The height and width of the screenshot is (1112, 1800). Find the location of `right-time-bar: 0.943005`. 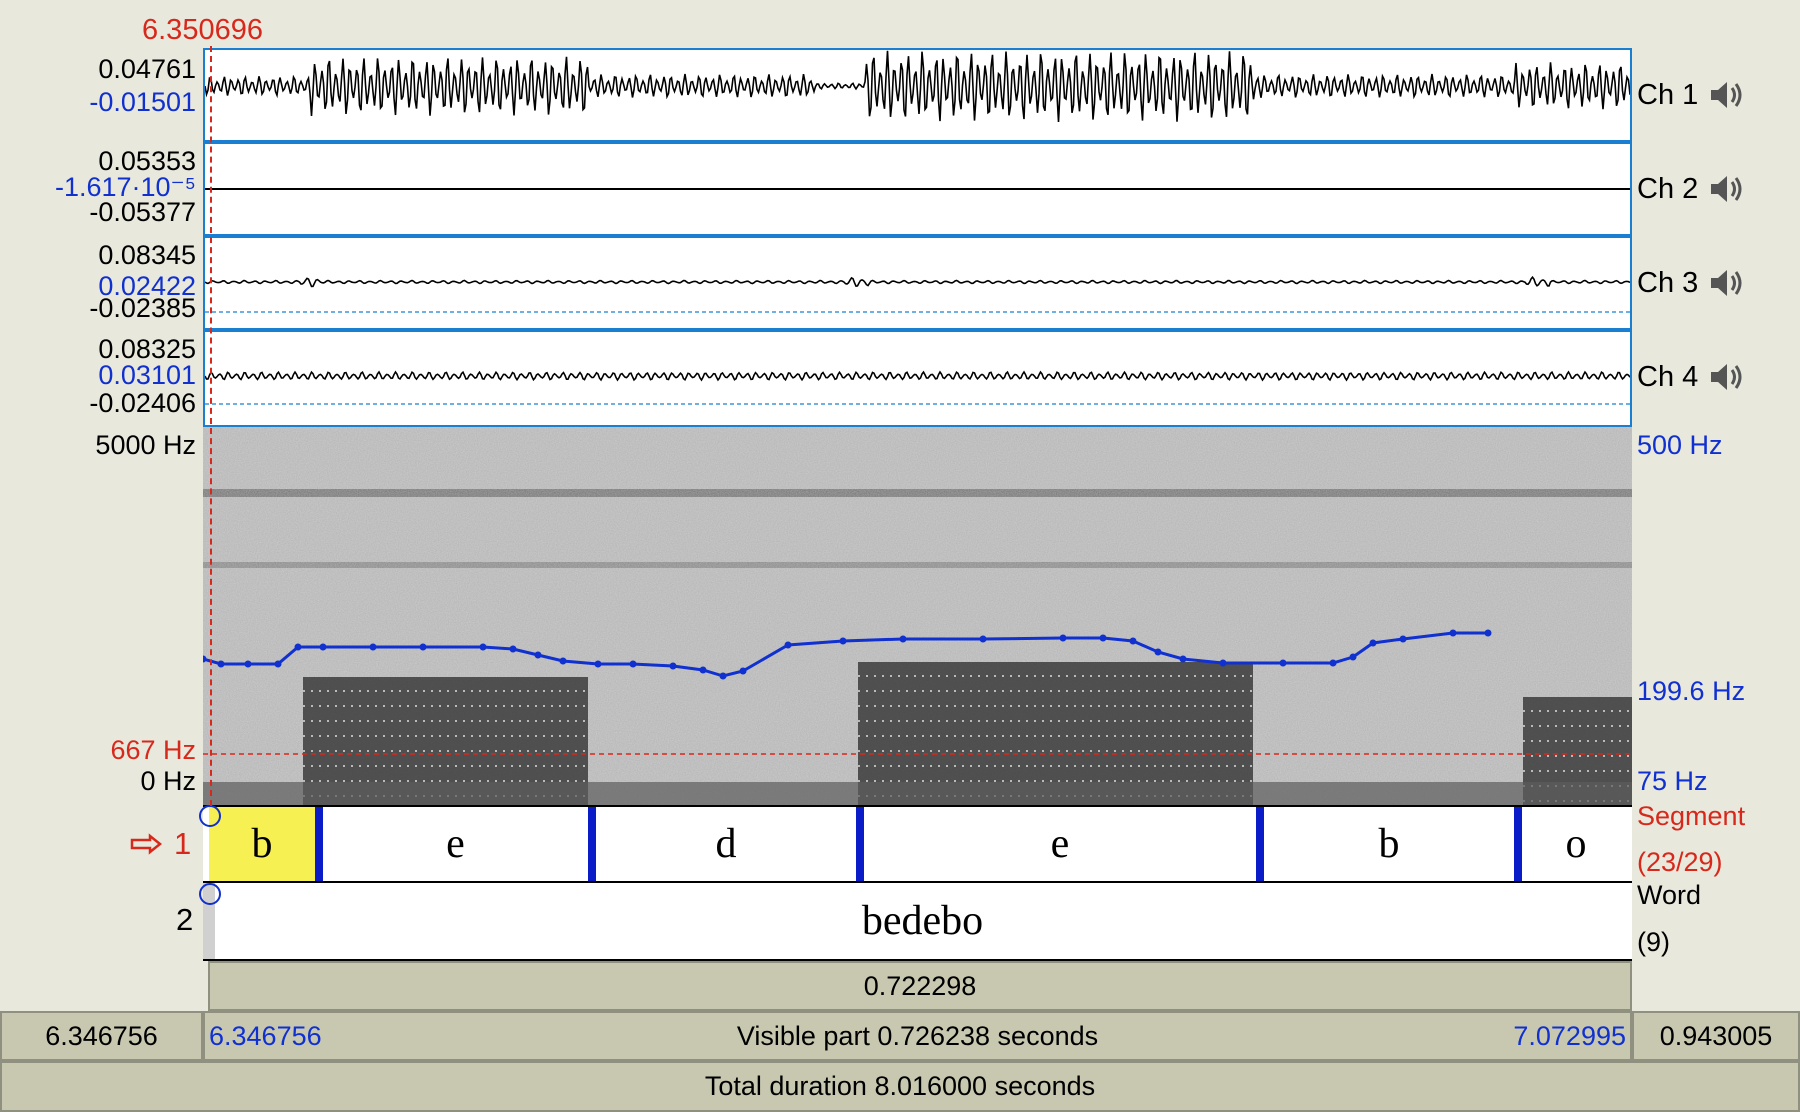

right-time-bar: 0.943005 is located at coordinates (1716, 1036).